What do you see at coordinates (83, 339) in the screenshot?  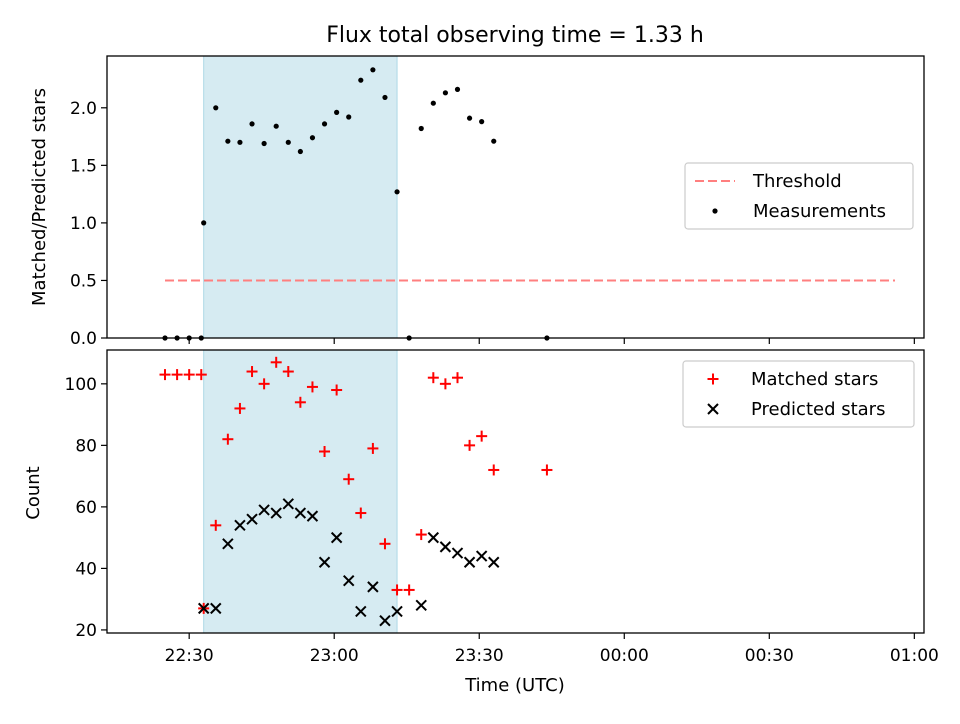 I see `top-y-tick-label: 0.0` at bounding box center [83, 339].